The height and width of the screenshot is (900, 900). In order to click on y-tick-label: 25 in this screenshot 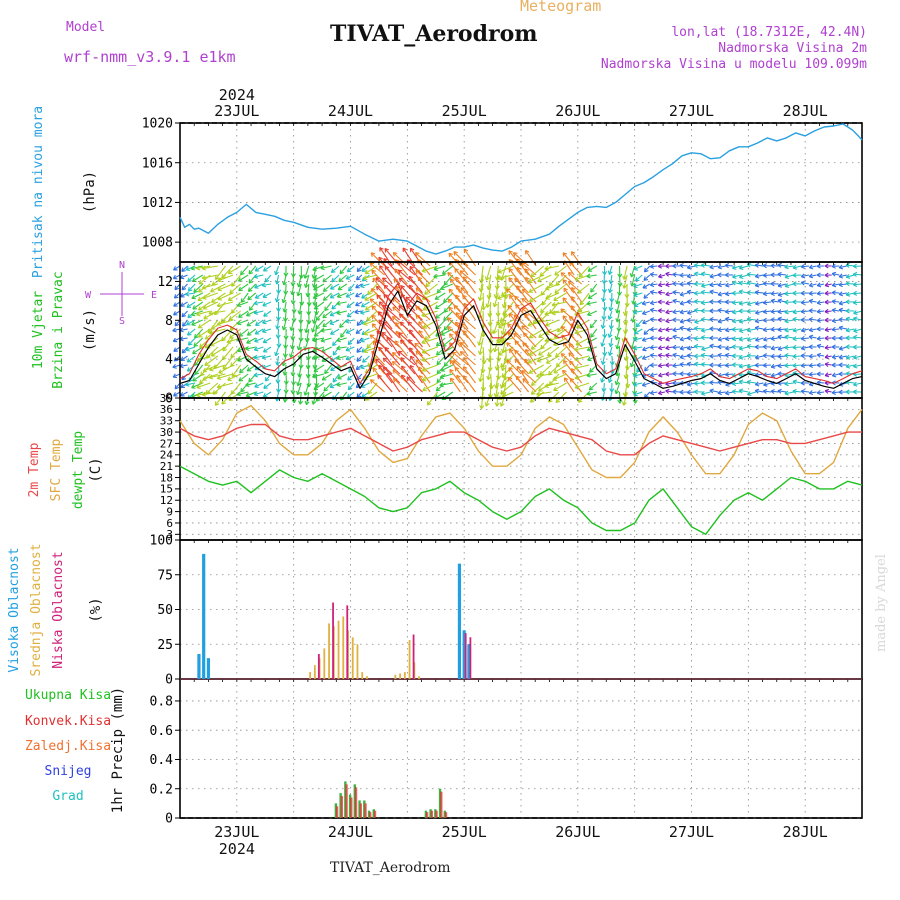, I will do `click(165, 645)`.